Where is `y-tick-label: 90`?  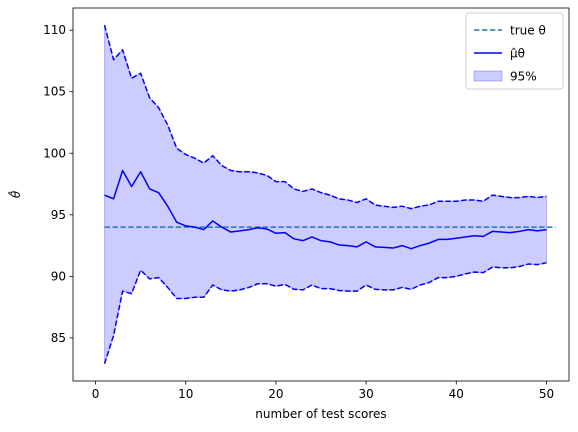 y-tick-label: 90 is located at coordinates (58, 276).